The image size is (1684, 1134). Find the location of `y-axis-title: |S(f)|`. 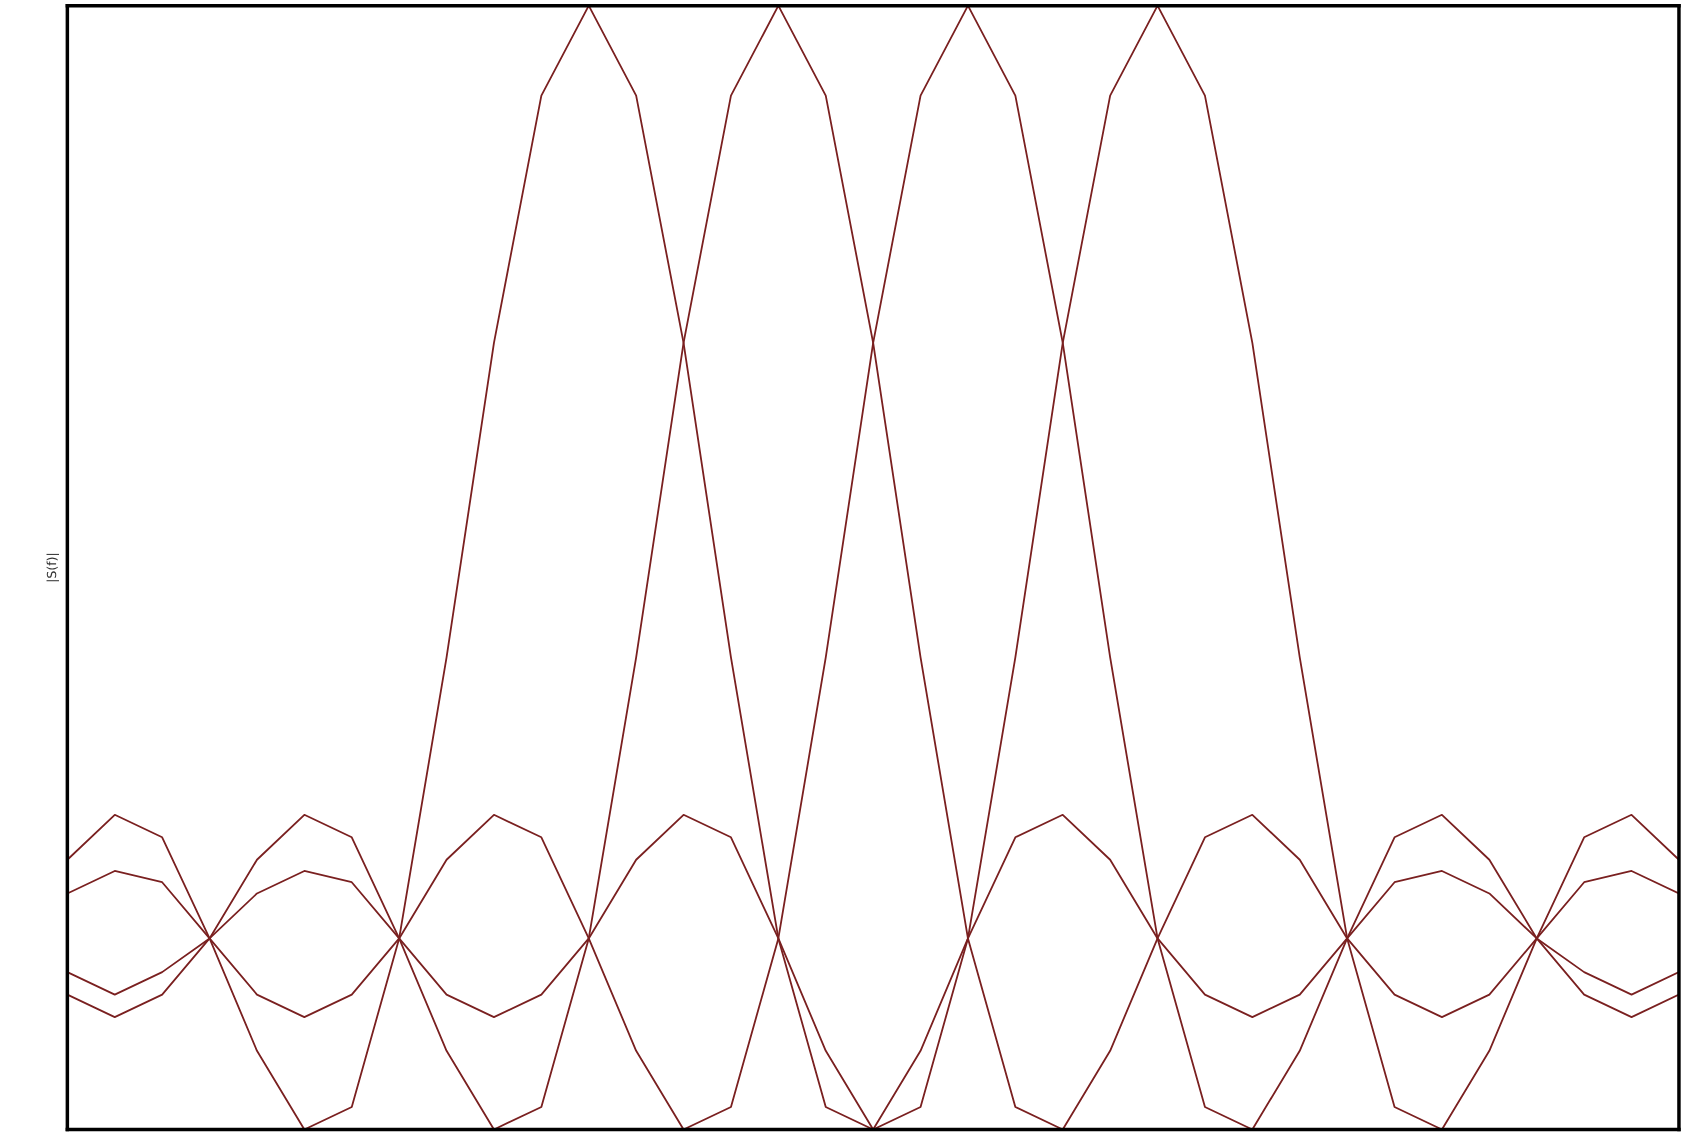

y-axis-title: |S(f)| is located at coordinates (53, 567).